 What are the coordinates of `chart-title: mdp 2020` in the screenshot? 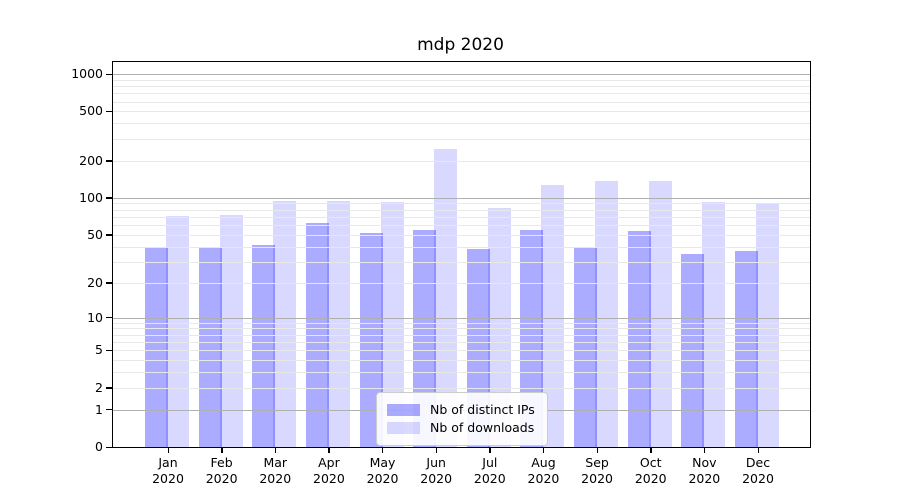 It's located at (460, 45).